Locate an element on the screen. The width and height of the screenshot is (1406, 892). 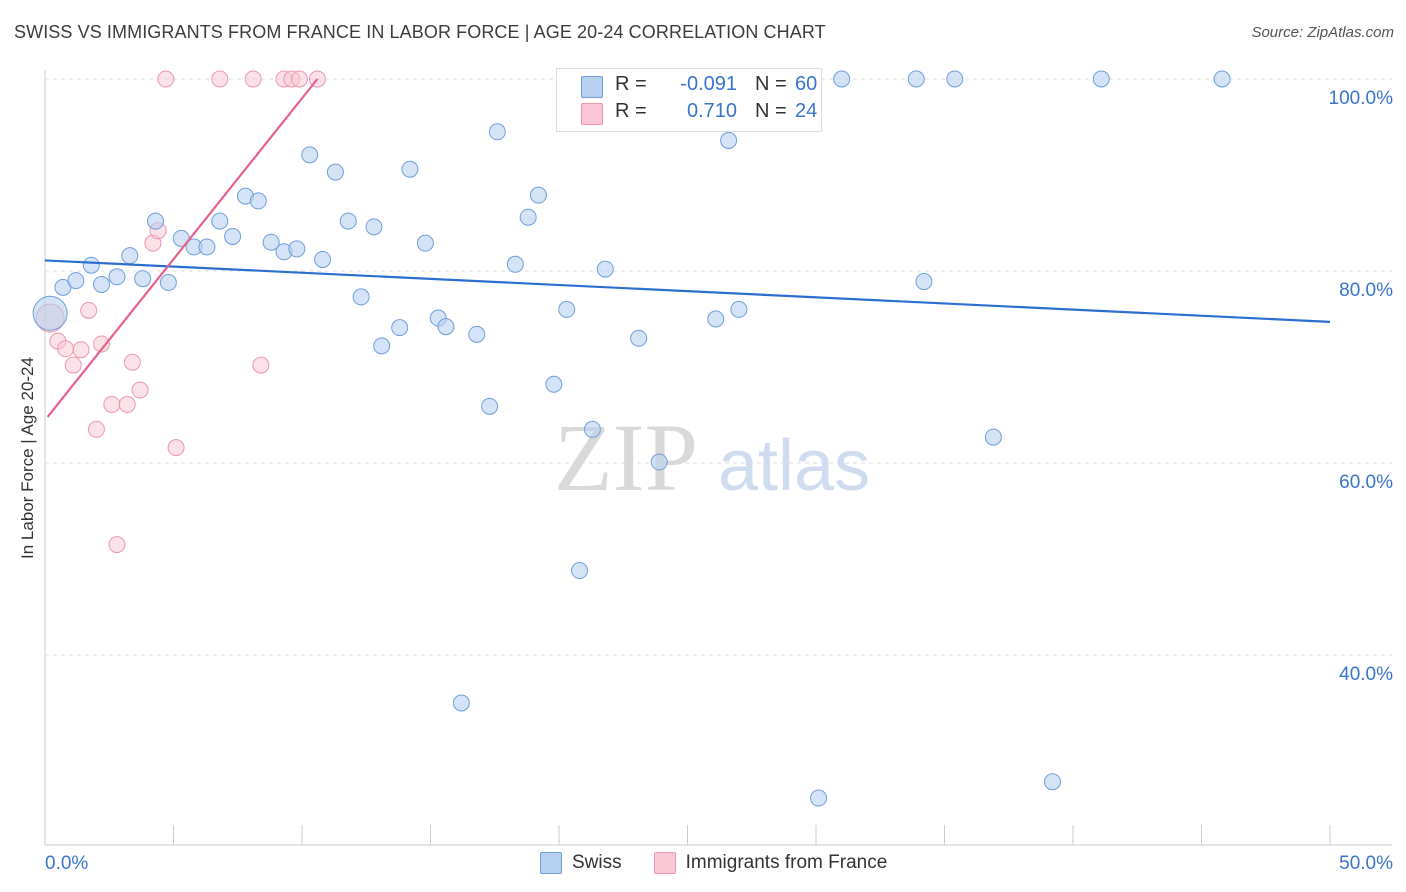
swiss-swatch is located at coordinates (592, 87).